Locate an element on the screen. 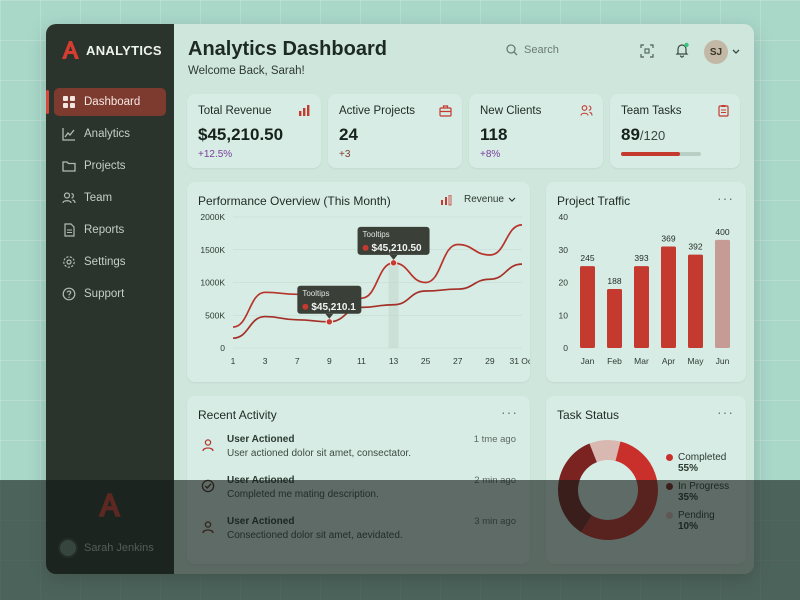 This screenshot has width=800, height=600. chevron-down-icon is located at coordinates (736, 52).